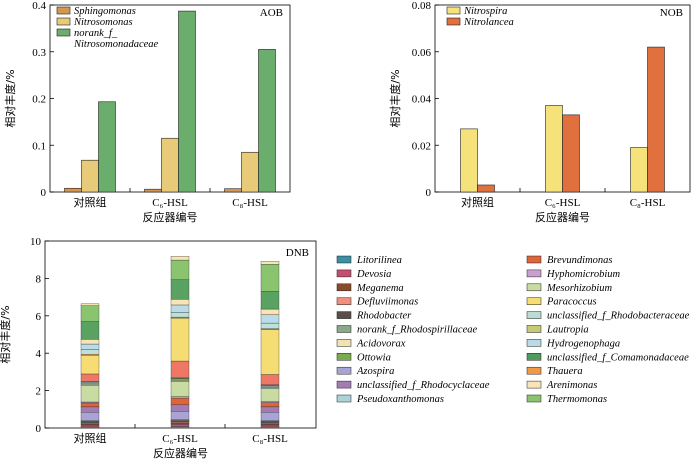  I want to click on aob-category-label: C₆-HSL, so click(170, 203).